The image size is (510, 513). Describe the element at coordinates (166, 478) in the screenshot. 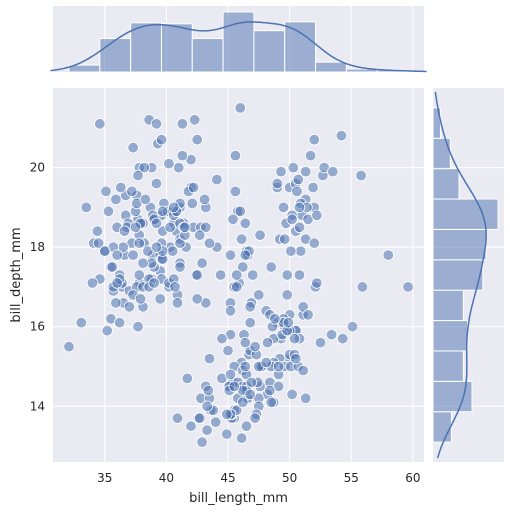

I see `x-tick-label: 40` at that location.